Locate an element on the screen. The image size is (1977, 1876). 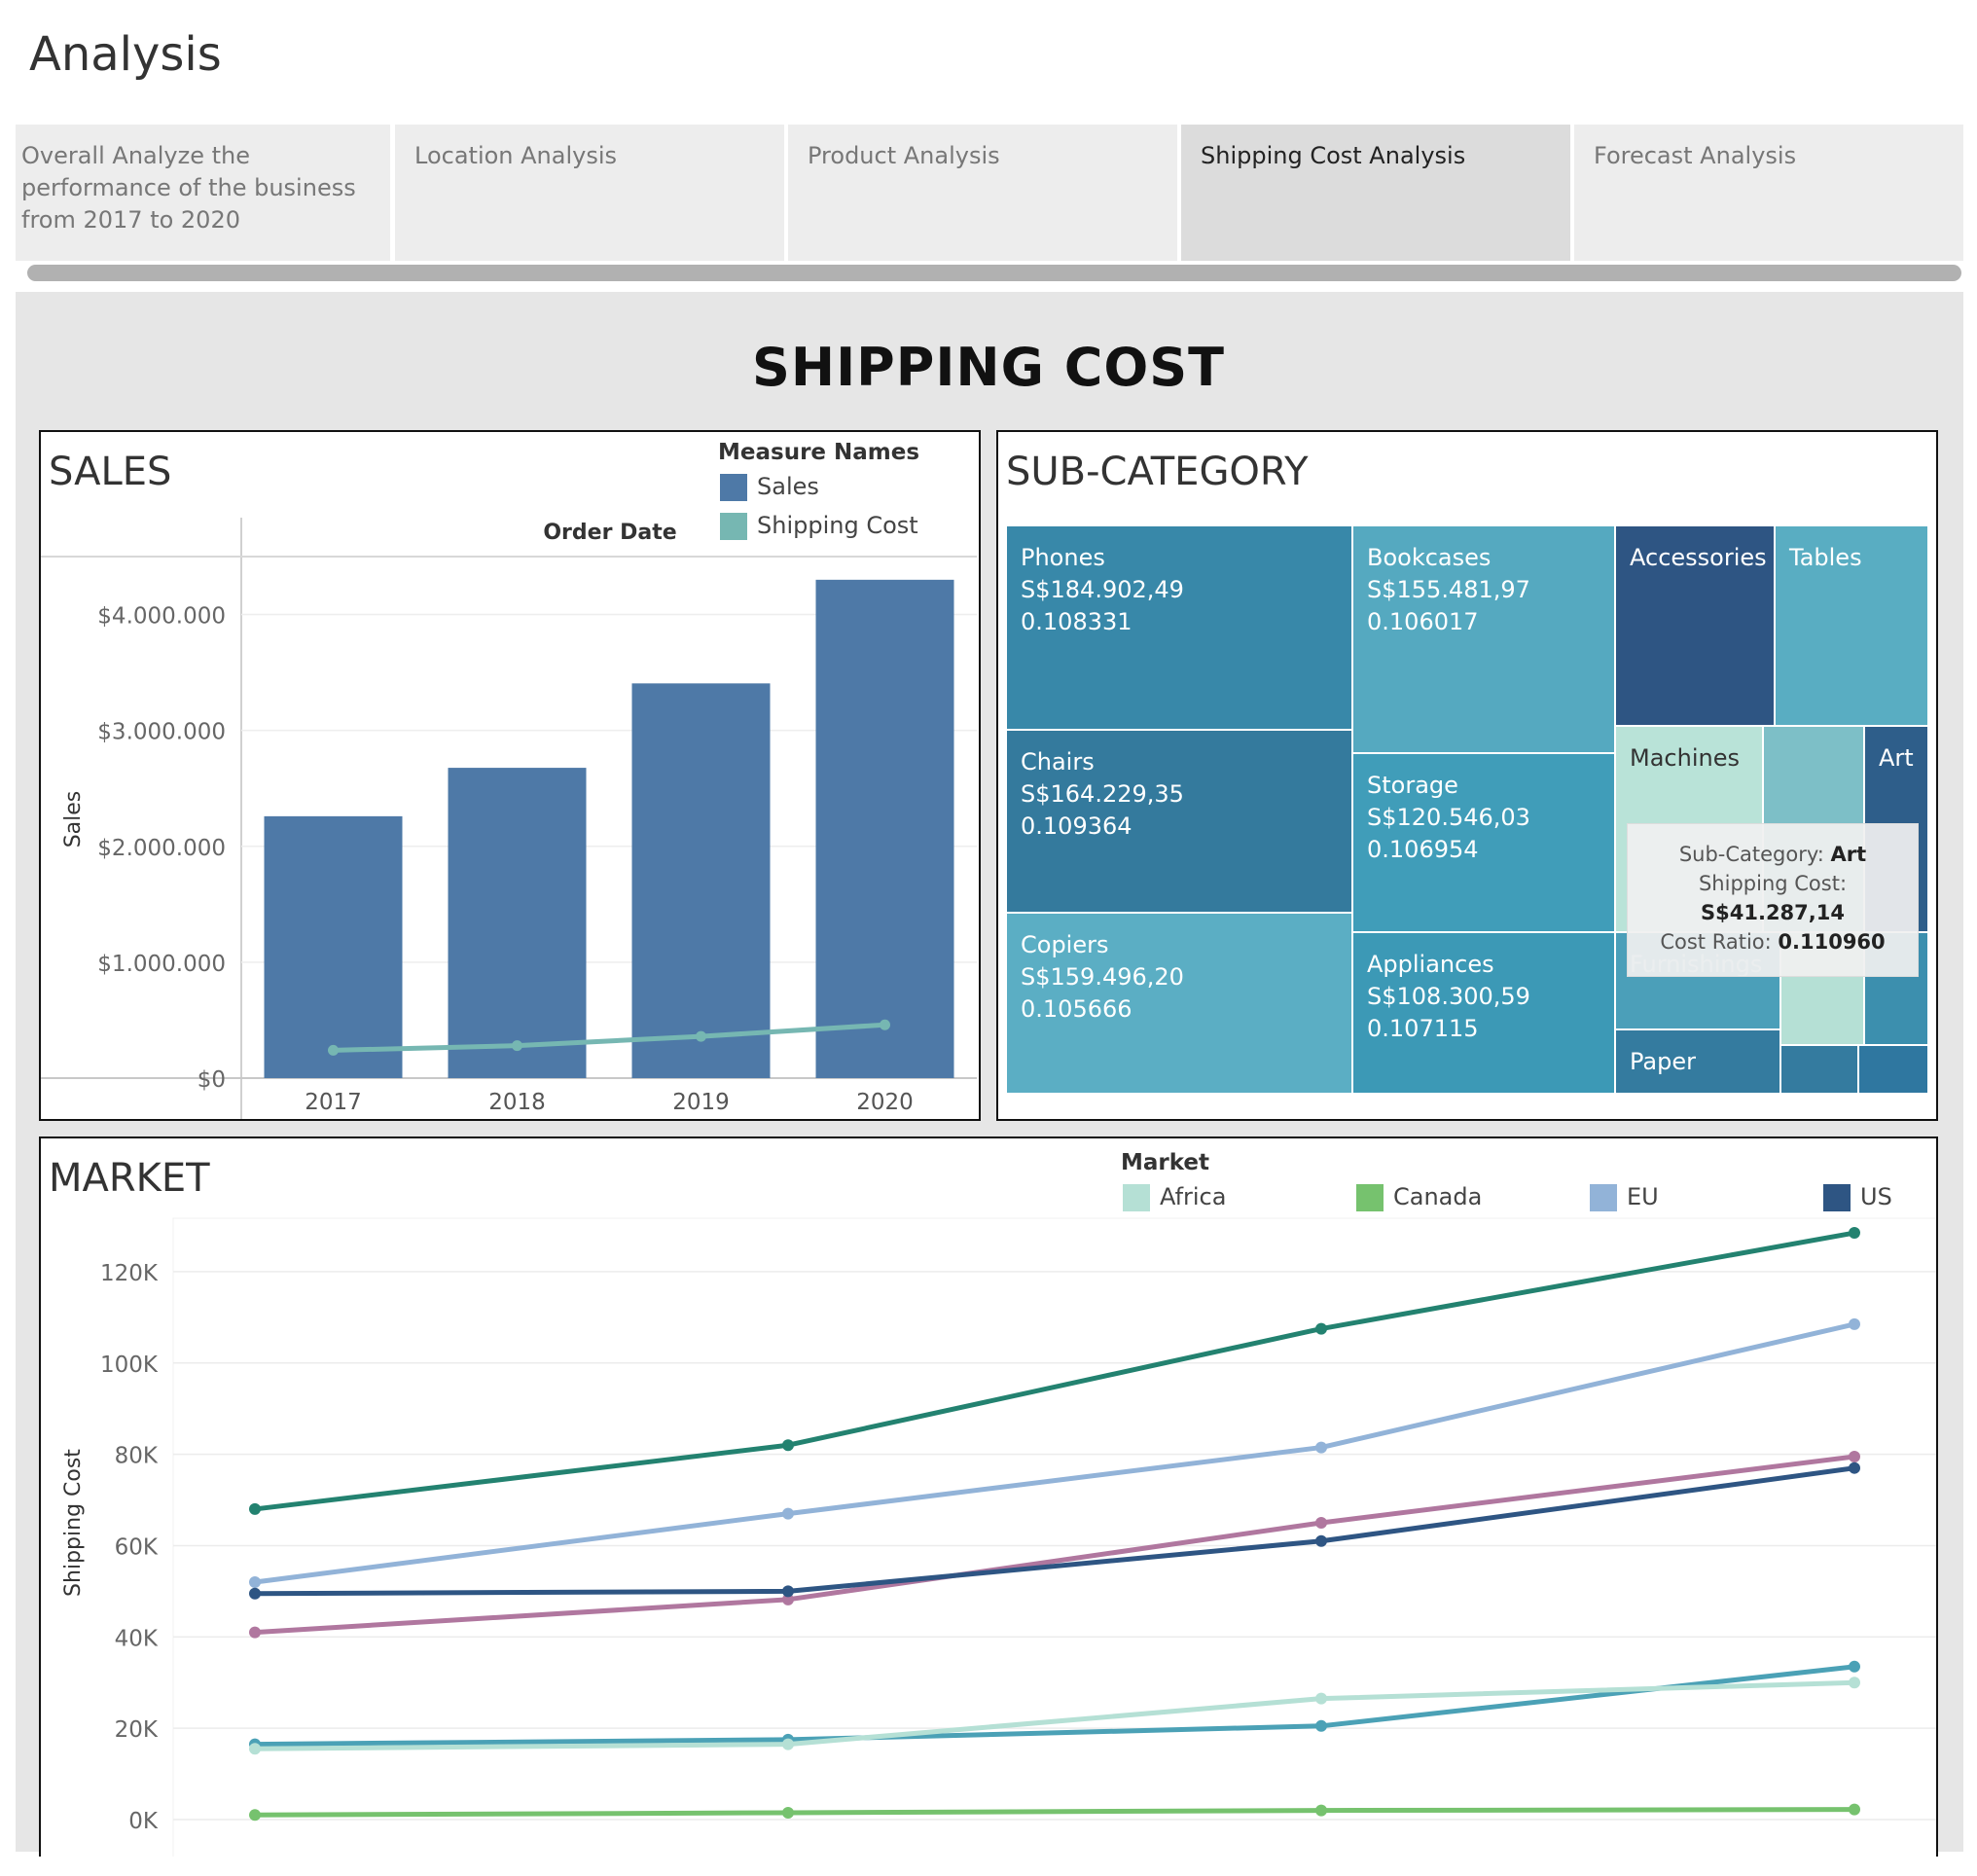
tooltip-ratio-label: Cost Ratio: is located at coordinates (1716, 942).